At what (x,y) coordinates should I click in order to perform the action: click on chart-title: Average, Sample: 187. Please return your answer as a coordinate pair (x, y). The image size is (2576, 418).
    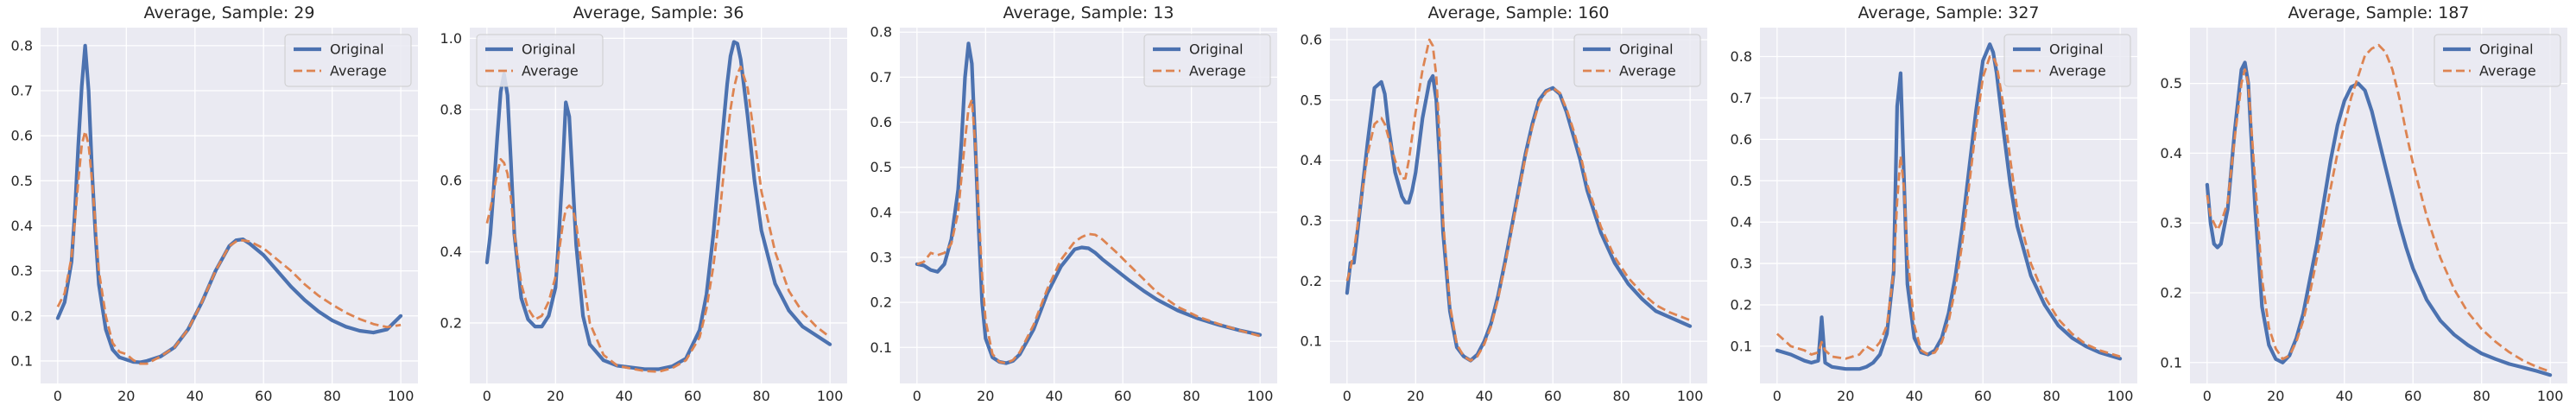
    Looking at the image, I should click on (2378, 13).